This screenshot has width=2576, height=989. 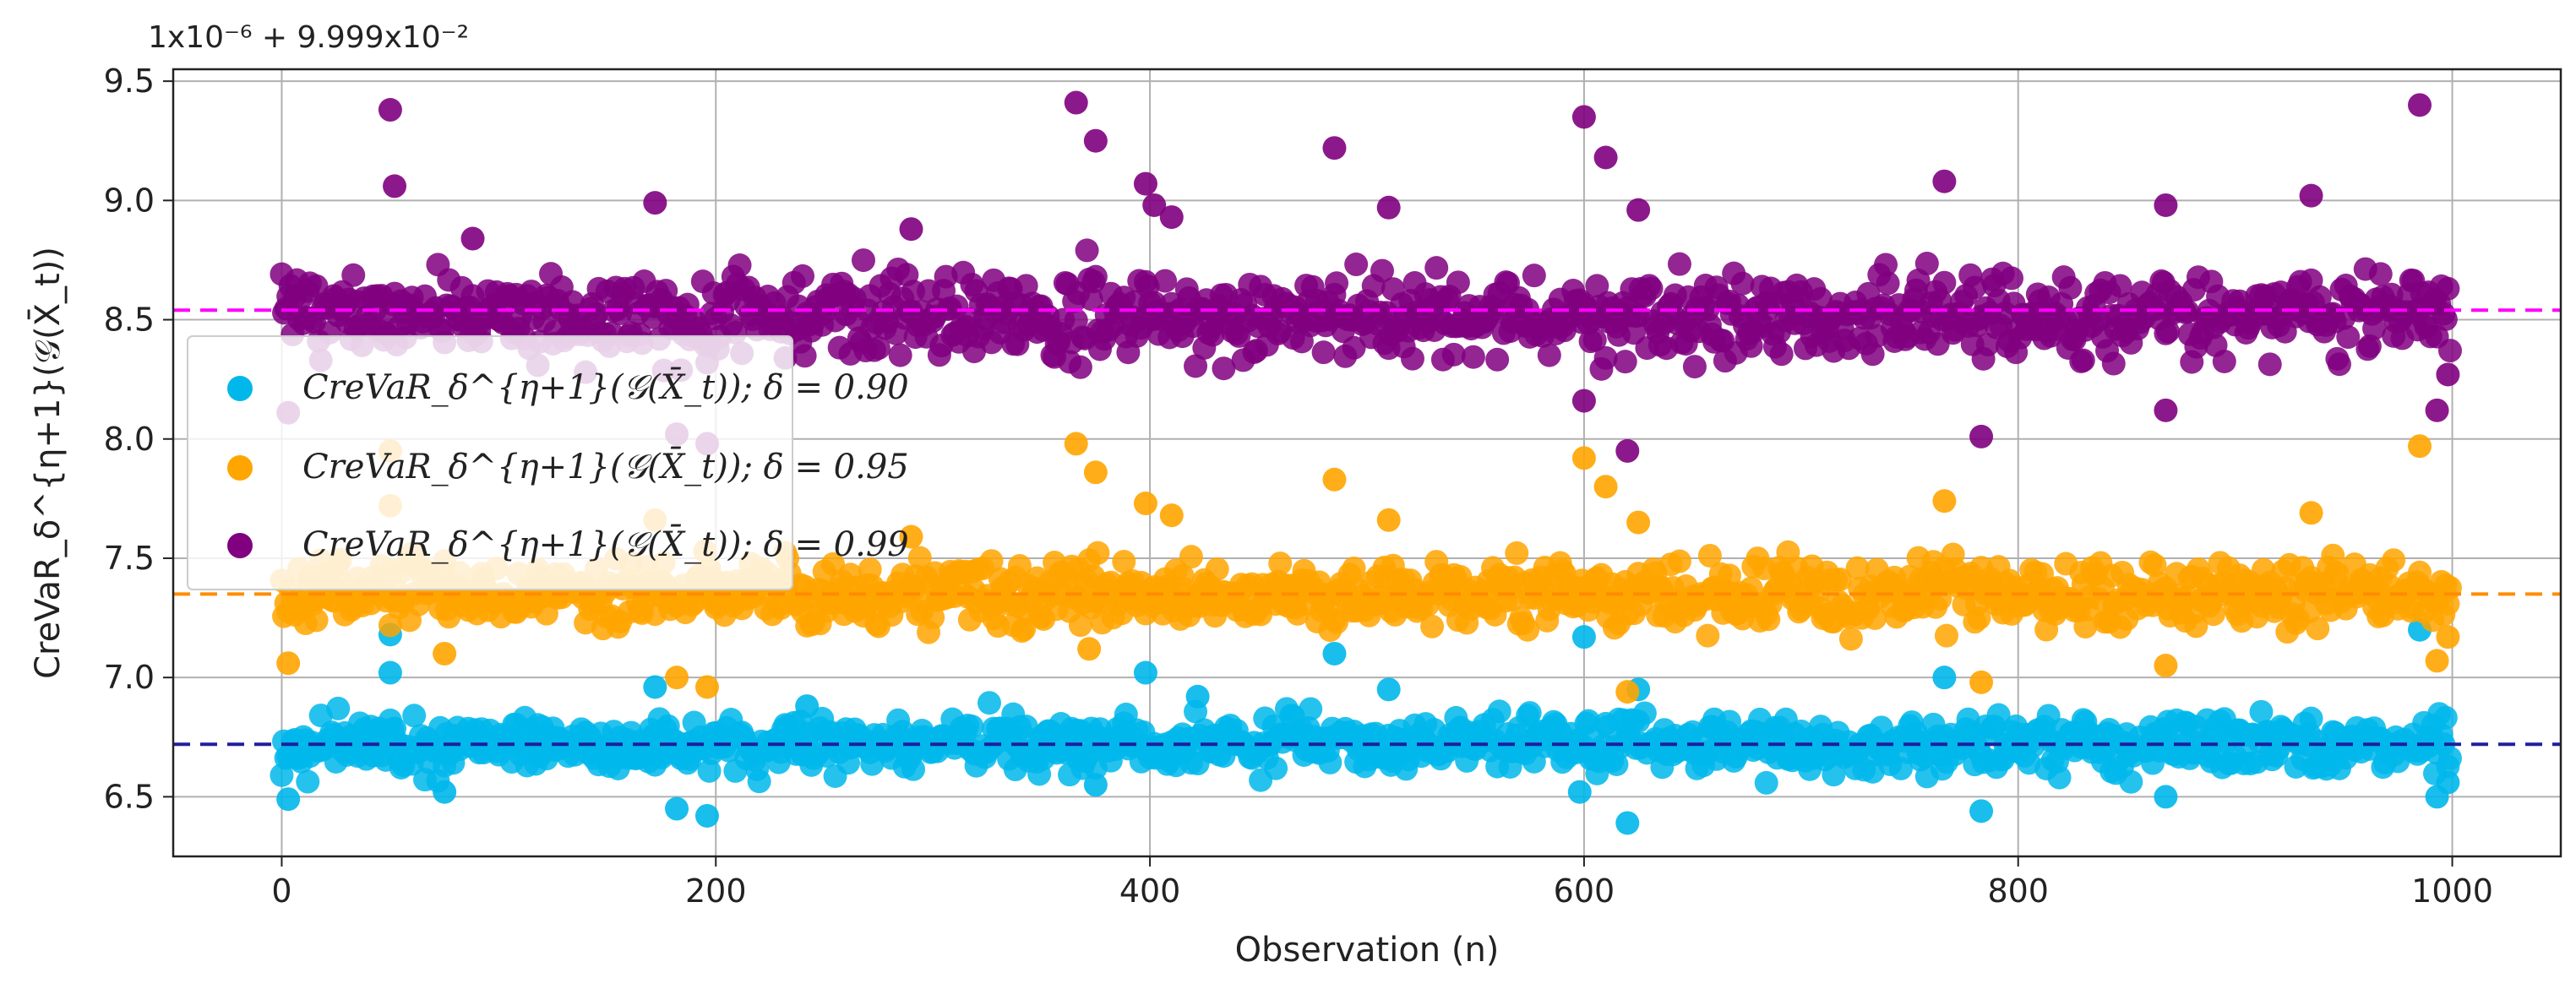 I want to click on legend-entry-0: CreVaR_δ^{η+1}(𝒢(X̄_t)); δ = 0.90, so click(x=605, y=387).